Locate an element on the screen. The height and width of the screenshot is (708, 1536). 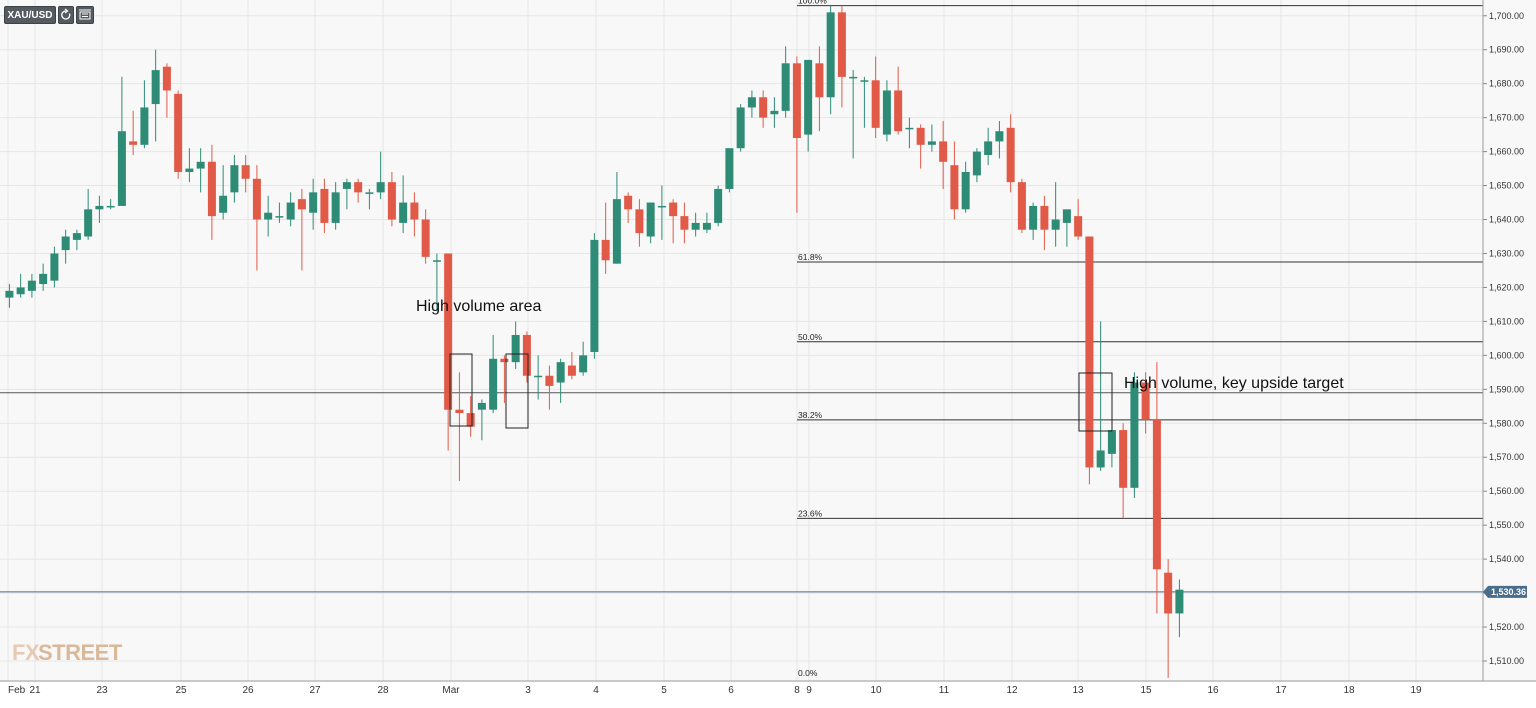
y-tick-label: 1,670.00 is located at coordinates (1506, 118).